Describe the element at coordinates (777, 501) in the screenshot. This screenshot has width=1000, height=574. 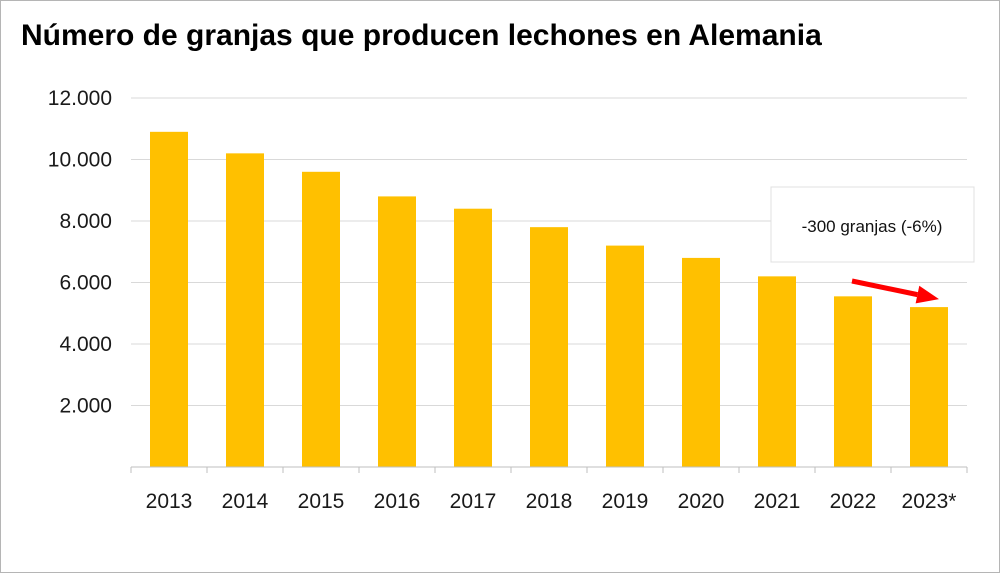
I see `x-tick-label: 2021` at that location.